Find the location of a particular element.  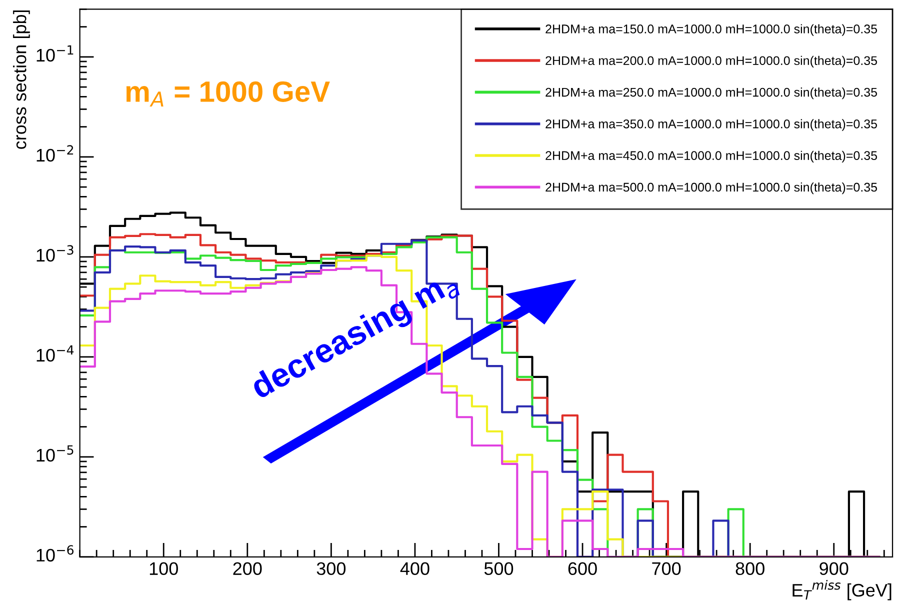

x-axis-title: E$_{T}$$^{miss}$ [GeV] is located at coordinates (842, 590).